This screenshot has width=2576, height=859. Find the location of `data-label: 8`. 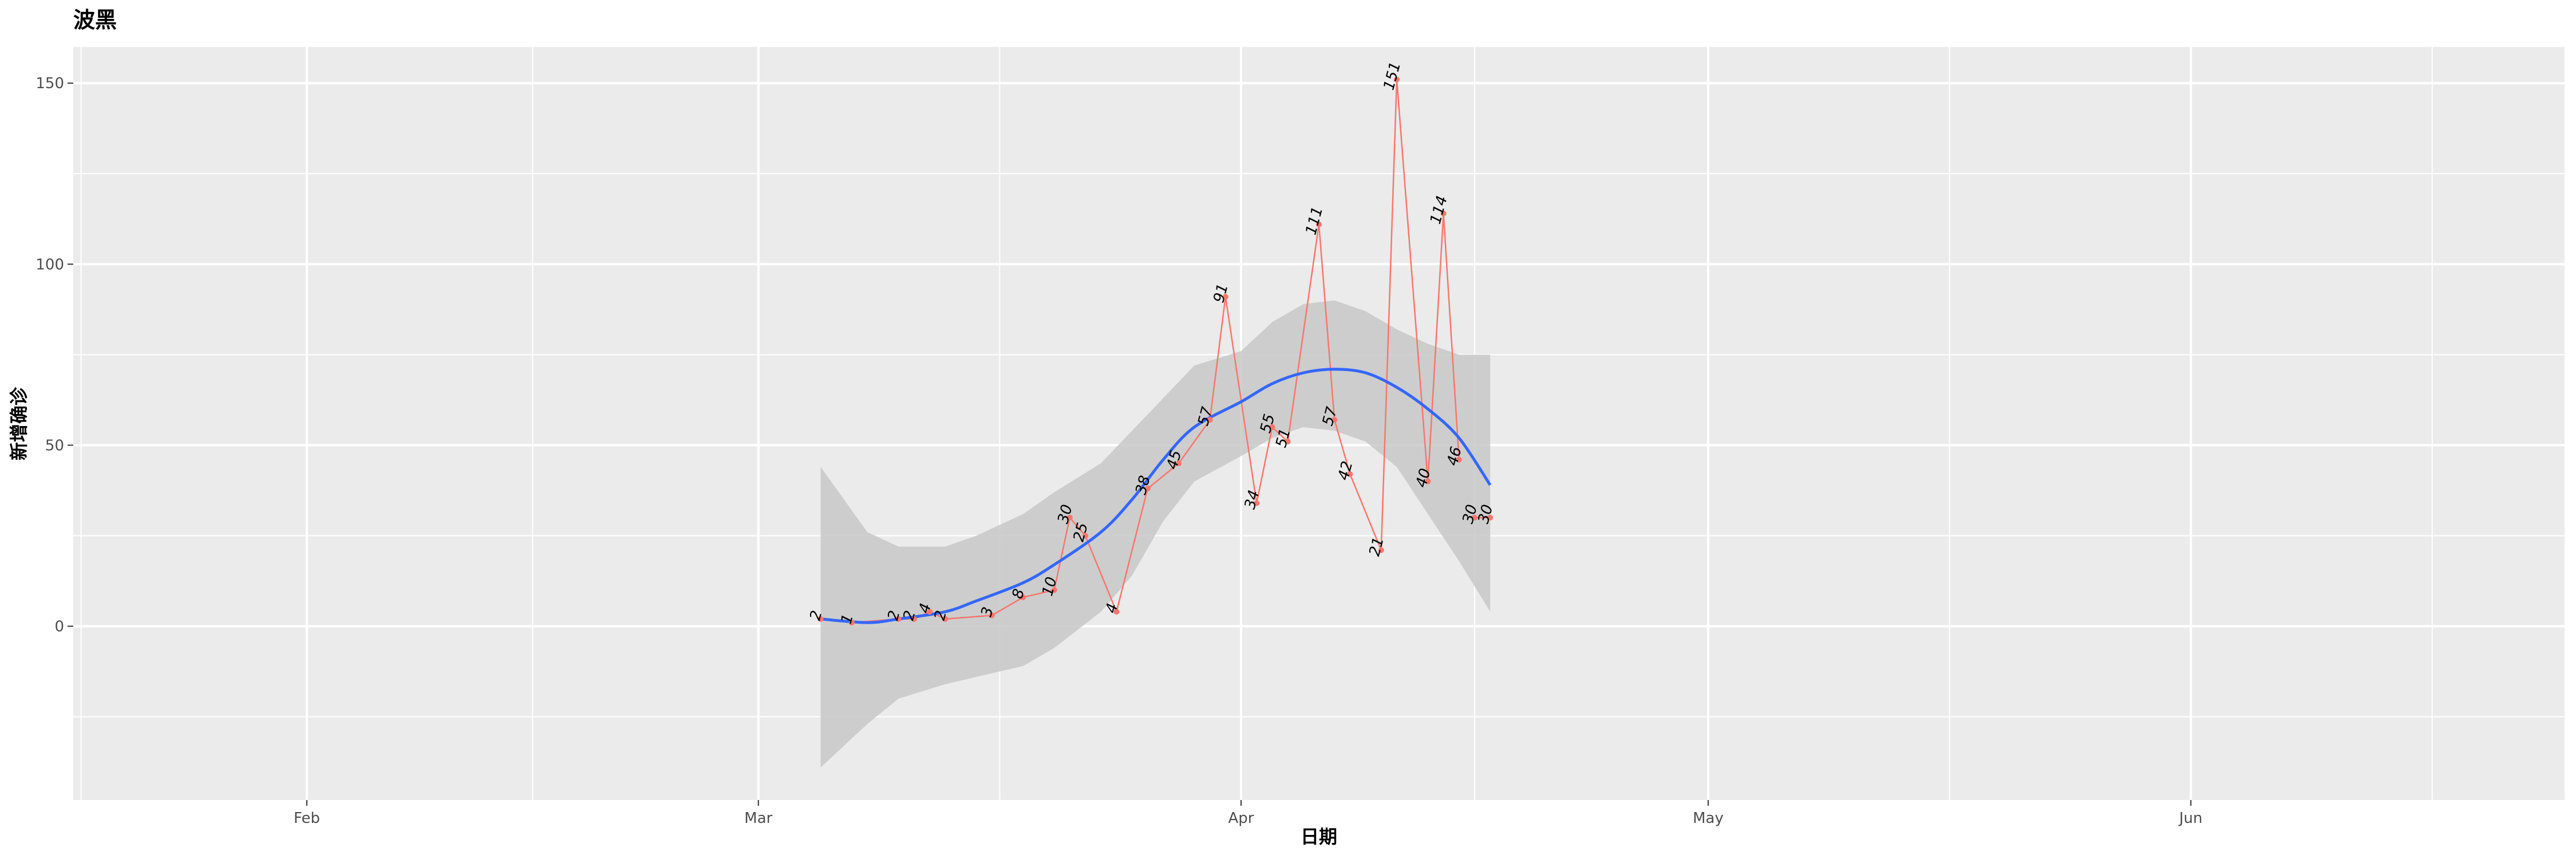

data-label: 8 is located at coordinates (1018, 594).